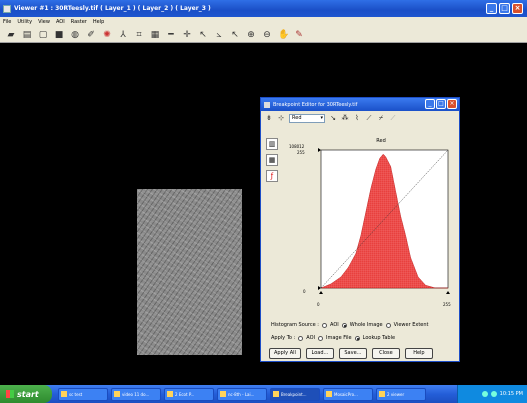 The width and height of the screenshot is (527, 403). Describe the element at coordinates (307, 118) in the screenshot. I see `band-select: Red` at that location.